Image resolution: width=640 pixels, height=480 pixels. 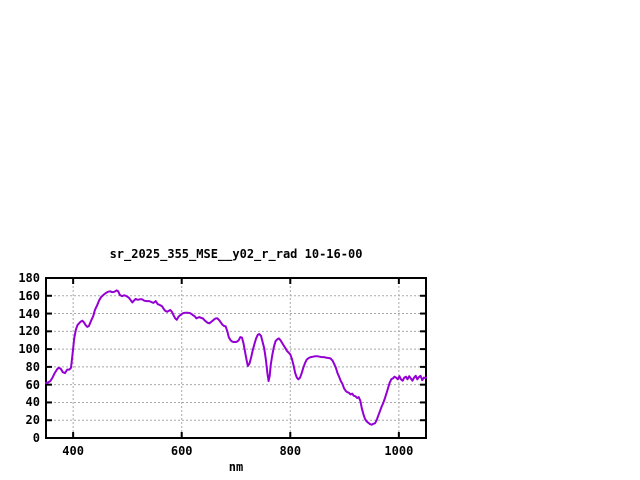 What do you see at coordinates (29, 331) in the screenshot?
I see `y-tick-label: 120` at bounding box center [29, 331].